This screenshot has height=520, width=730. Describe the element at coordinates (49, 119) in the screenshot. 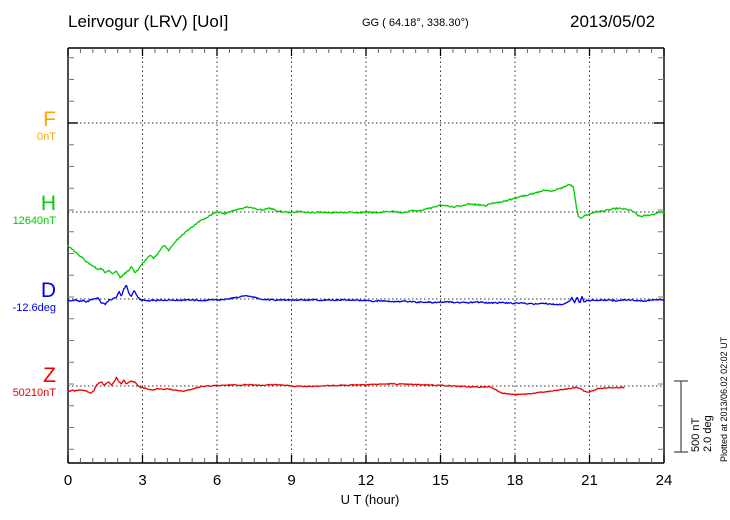

I see `component-label-f: F` at that location.